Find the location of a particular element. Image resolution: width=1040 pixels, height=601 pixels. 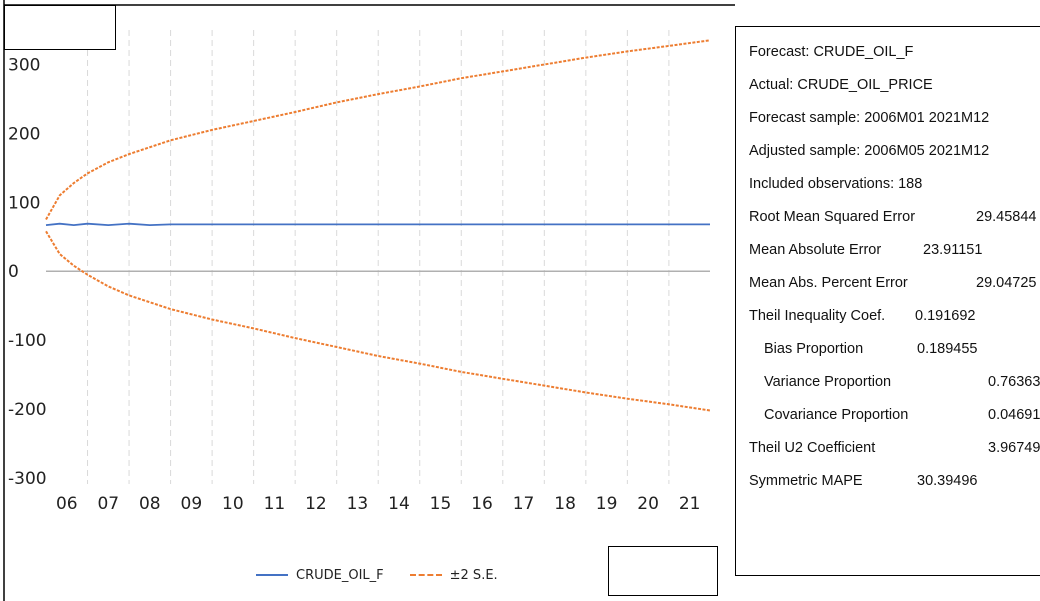

x-tick-label: 21 is located at coordinates (690, 504).